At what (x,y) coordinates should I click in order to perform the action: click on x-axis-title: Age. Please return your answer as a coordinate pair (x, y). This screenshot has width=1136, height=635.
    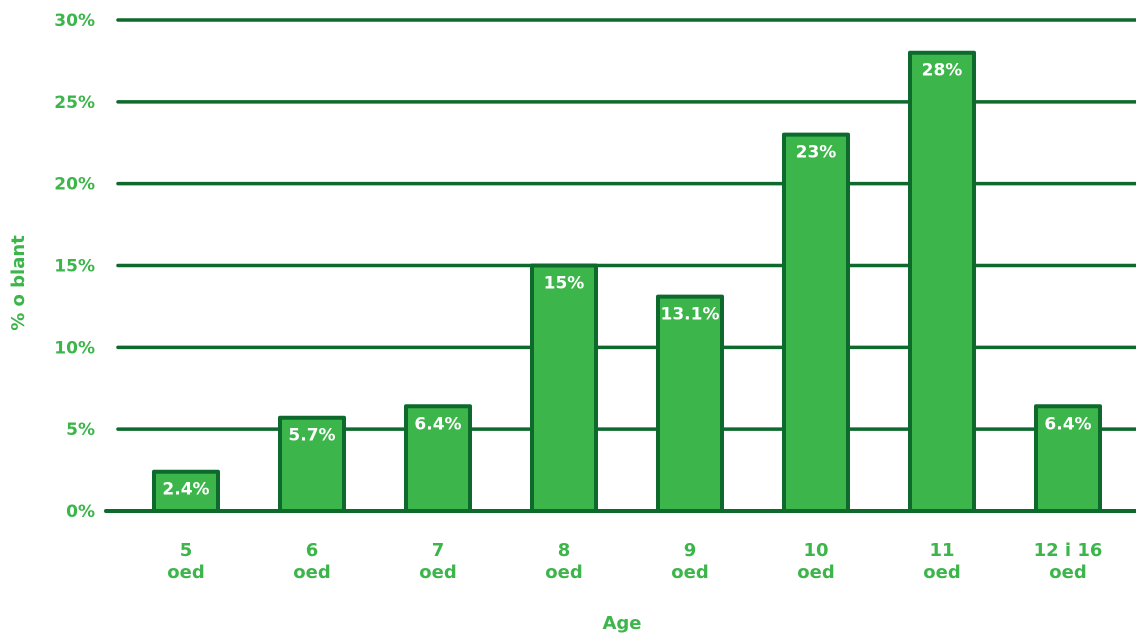
    Looking at the image, I should click on (621, 623).